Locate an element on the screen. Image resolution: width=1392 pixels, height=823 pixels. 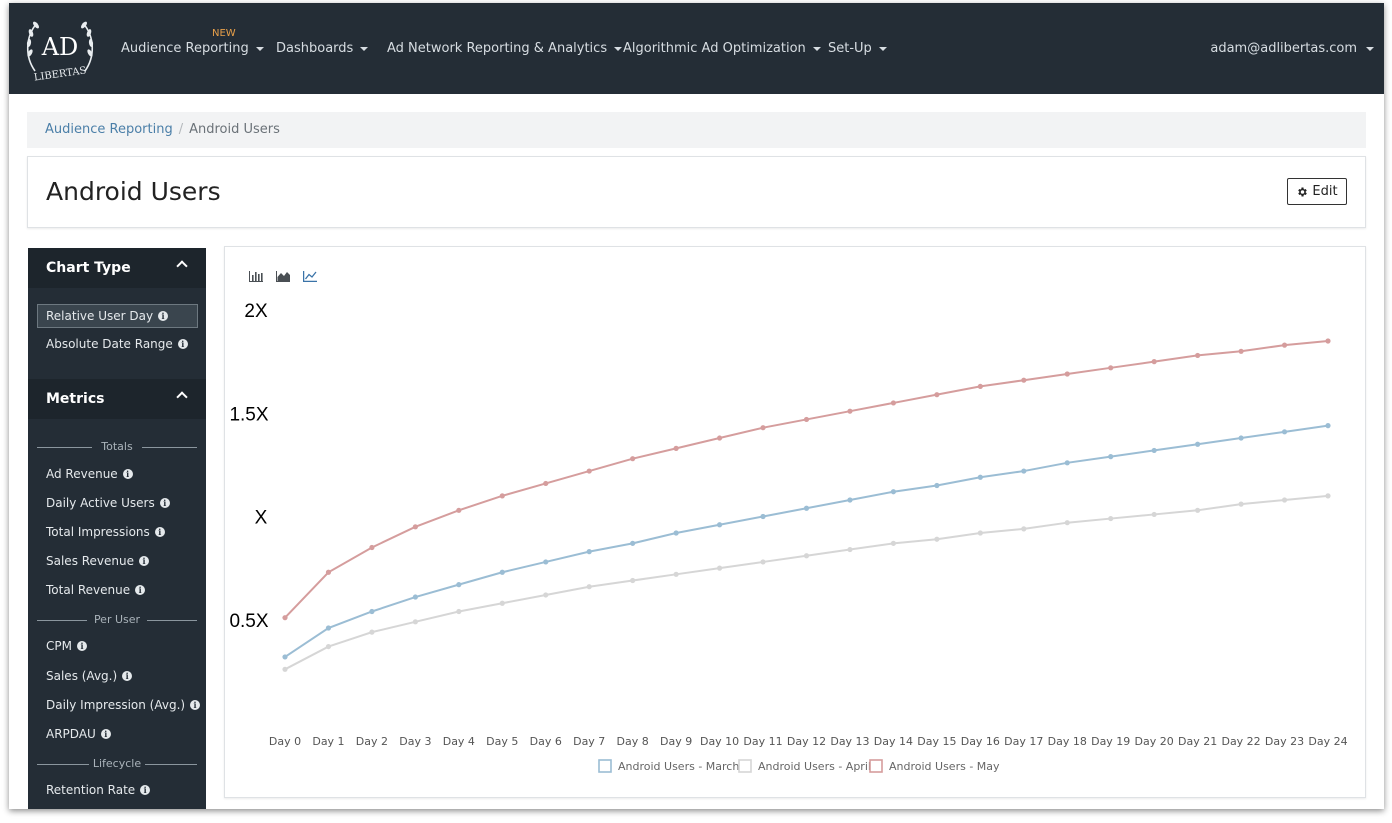
edit-button: Edit is located at coordinates (1317, 191).